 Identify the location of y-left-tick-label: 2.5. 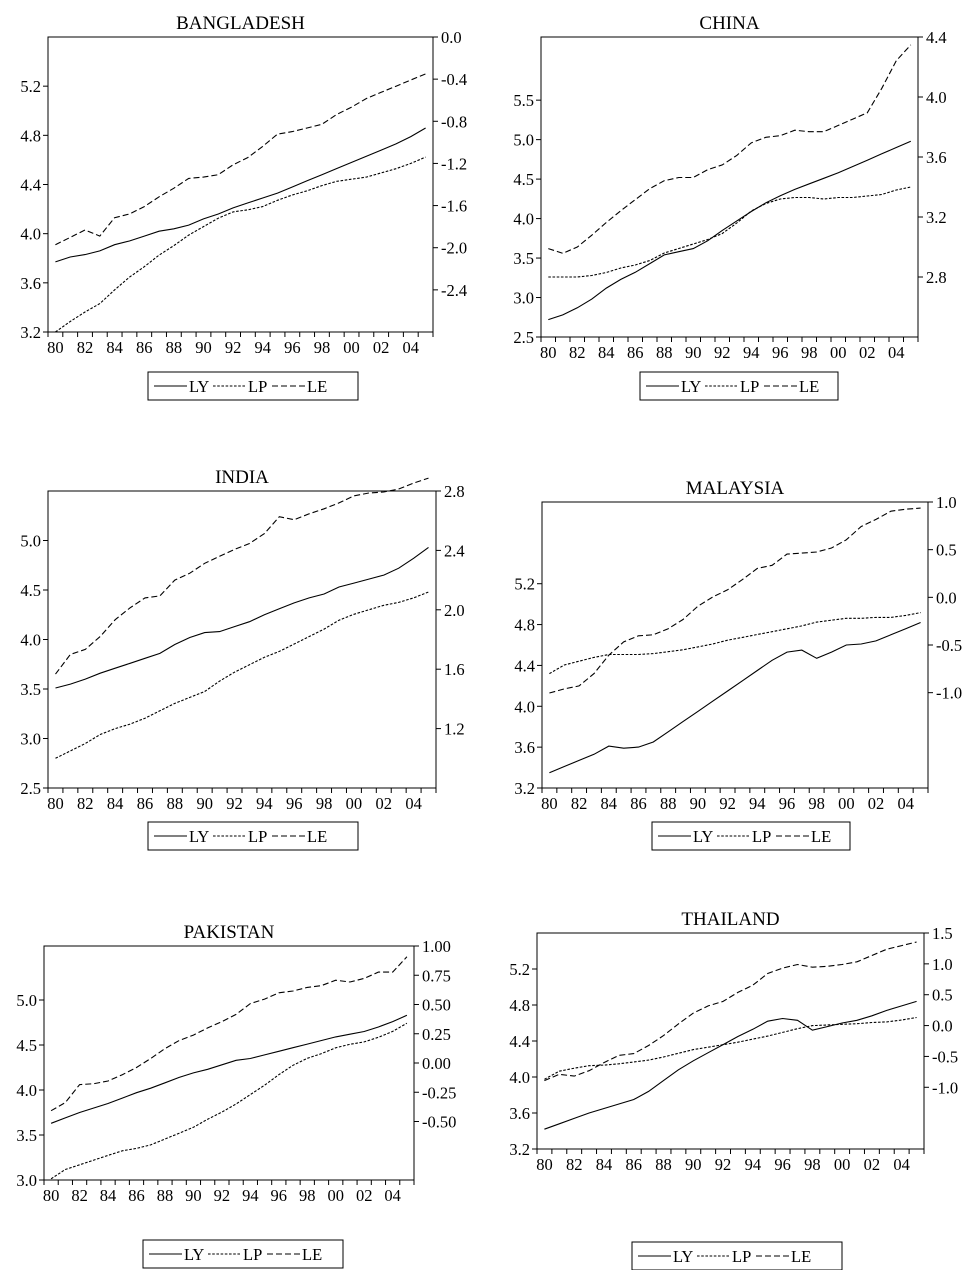
(523, 337).